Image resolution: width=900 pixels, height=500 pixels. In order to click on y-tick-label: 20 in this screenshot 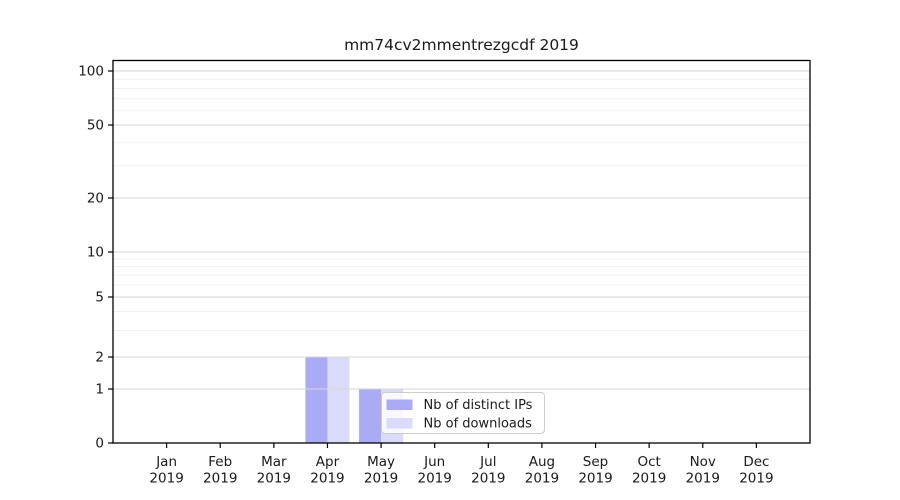, I will do `click(95, 199)`.